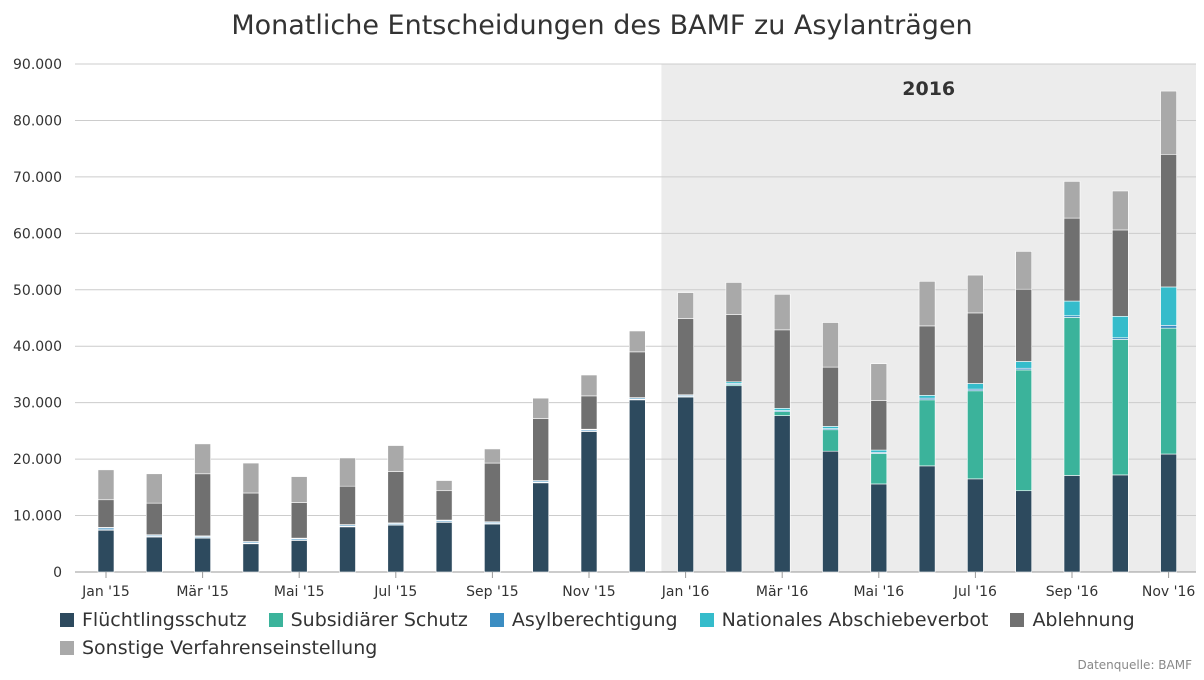  What do you see at coordinates (368, 620) in the screenshot?
I see `legend-item: Subsidiärer Schutz` at bounding box center [368, 620].